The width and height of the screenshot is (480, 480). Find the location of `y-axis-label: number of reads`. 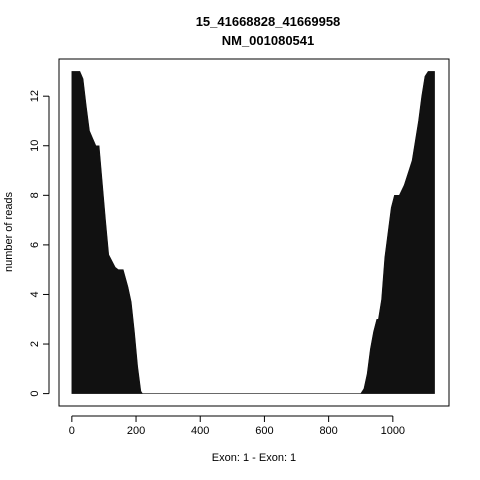

y-axis-label: number of reads is located at coordinates (9, 231).